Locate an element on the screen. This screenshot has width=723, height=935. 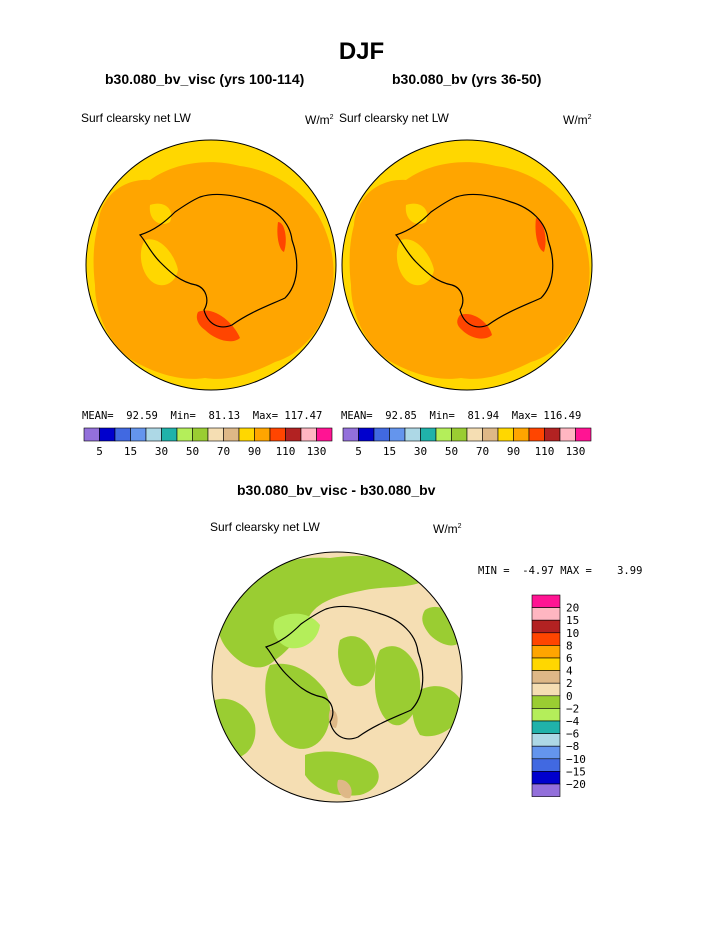
map-right is located at coordinates (467, 265).